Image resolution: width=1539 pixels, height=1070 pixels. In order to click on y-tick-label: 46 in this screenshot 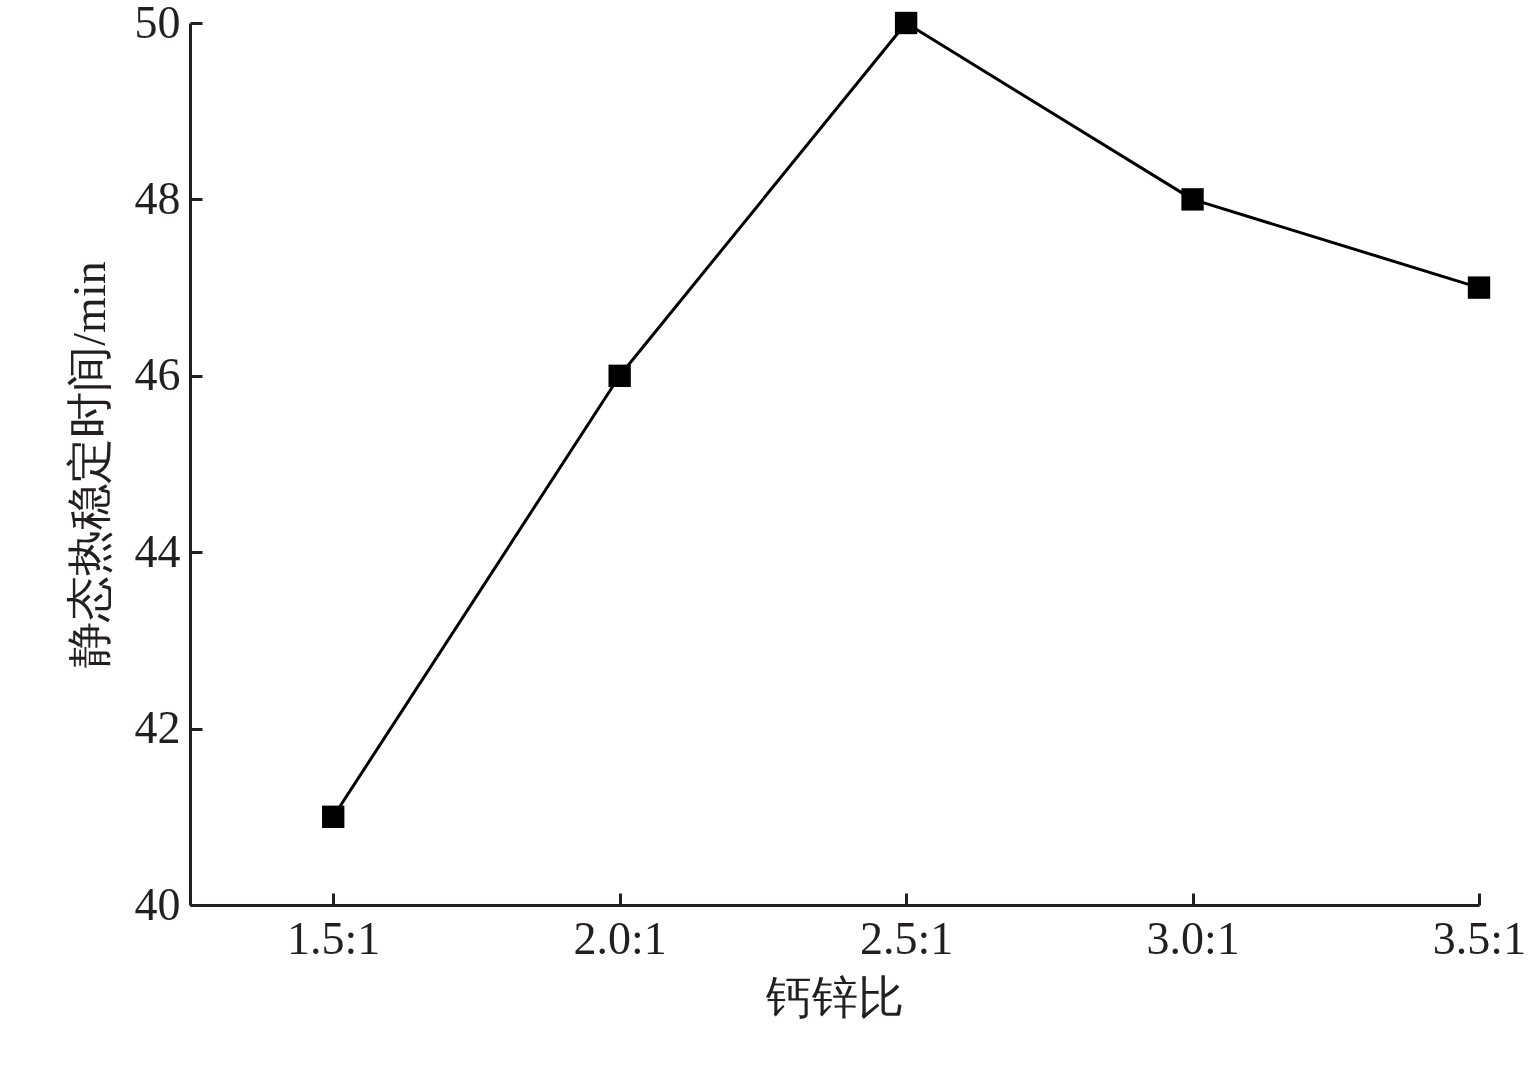, I will do `click(157, 375)`.